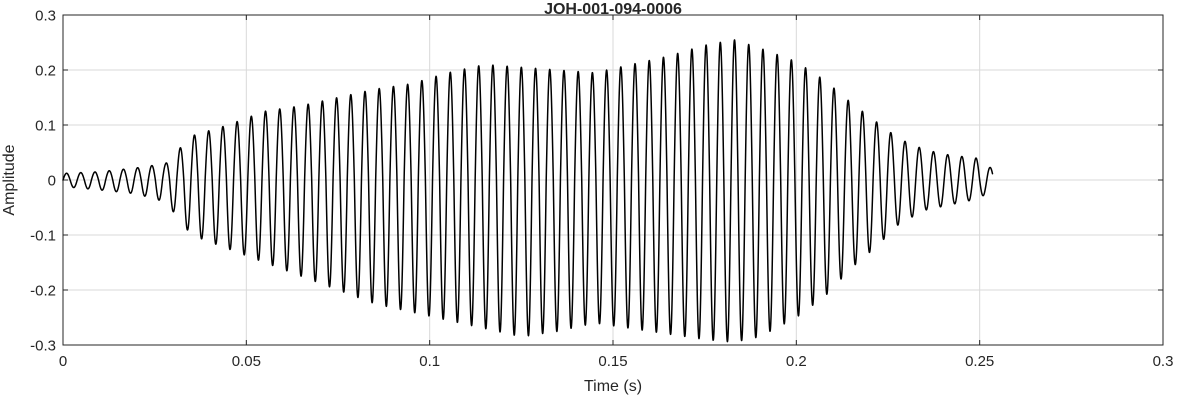  What do you see at coordinates (796, 361) in the screenshot?
I see `x-tick-label: 0.2` at bounding box center [796, 361].